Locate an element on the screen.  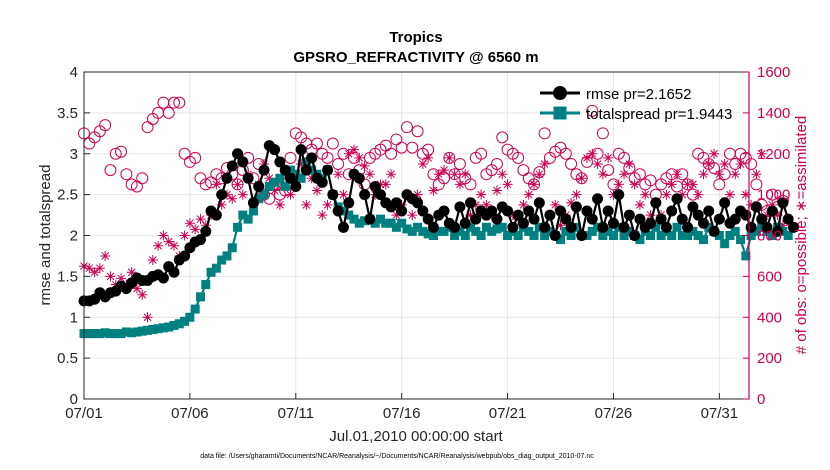
y-left-tick-label: 1.5 is located at coordinates (67, 276).